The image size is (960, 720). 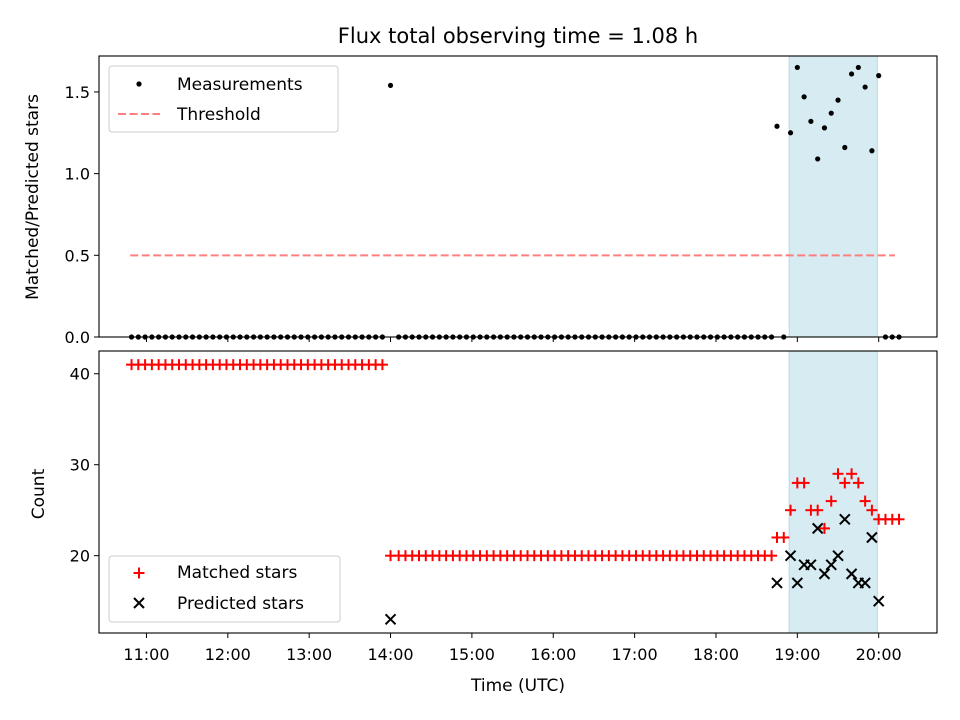 I want to click on x-tick-label: 15:00, so click(x=472, y=654).